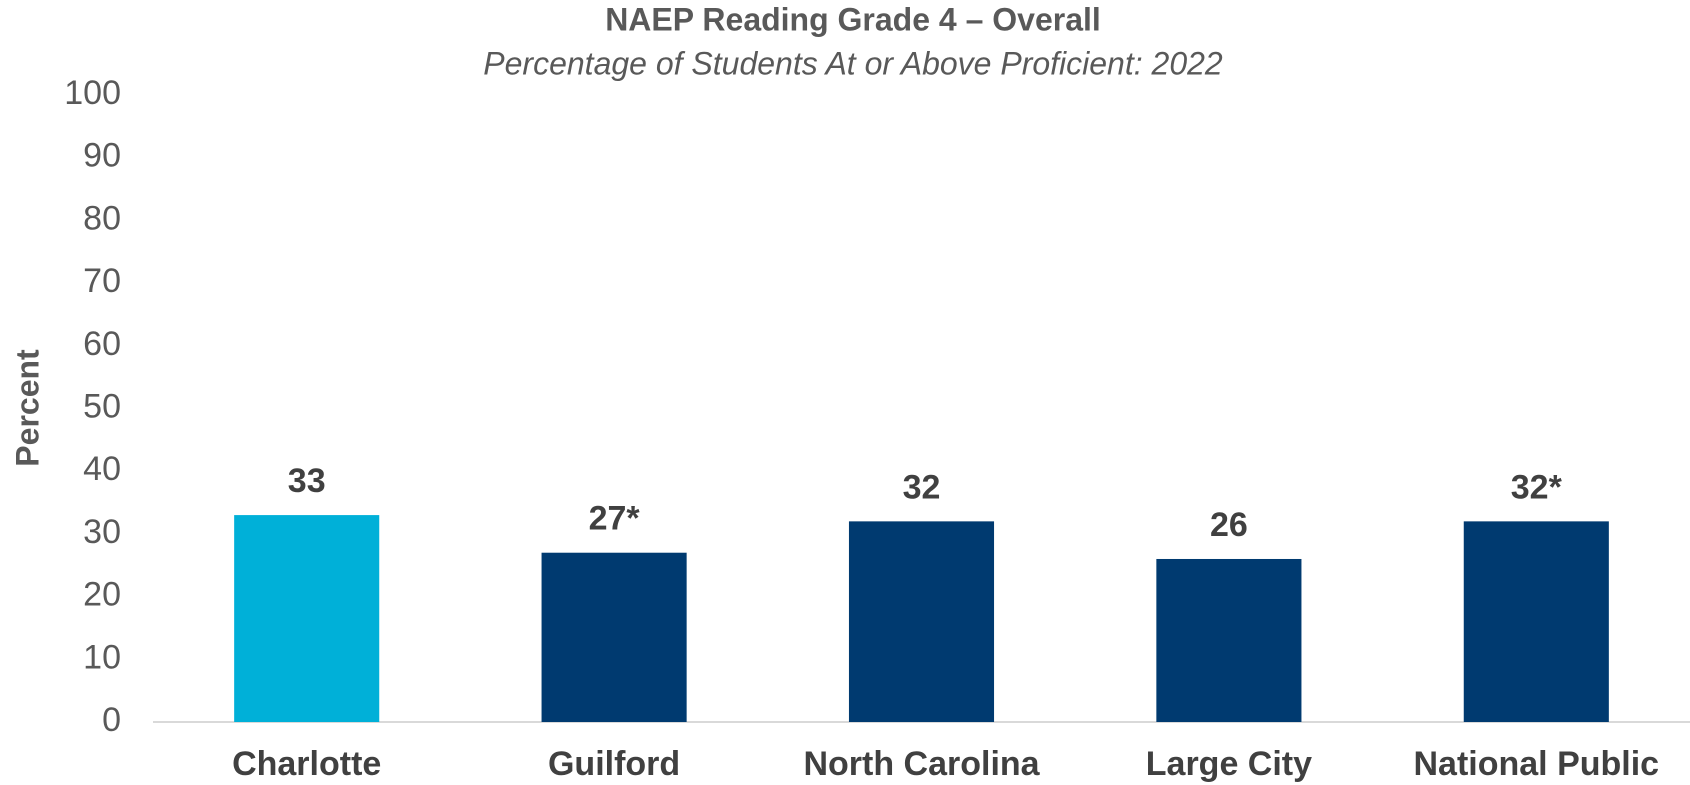 Image resolution: width=1690 pixels, height=785 pixels. Describe the element at coordinates (307, 481) in the screenshot. I see `data-label: 33` at that location.